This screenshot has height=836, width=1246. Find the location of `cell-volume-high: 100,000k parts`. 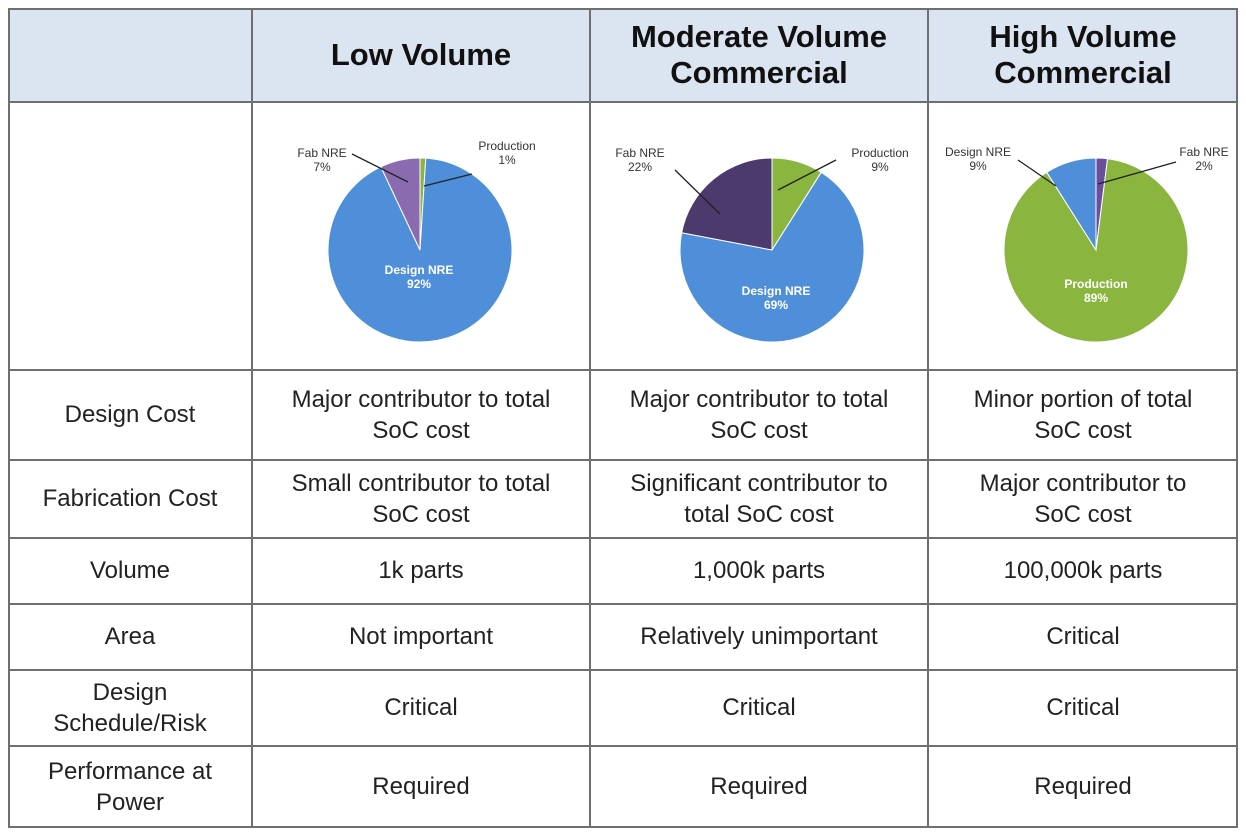

cell-volume-high: 100,000k parts is located at coordinates (1083, 571).